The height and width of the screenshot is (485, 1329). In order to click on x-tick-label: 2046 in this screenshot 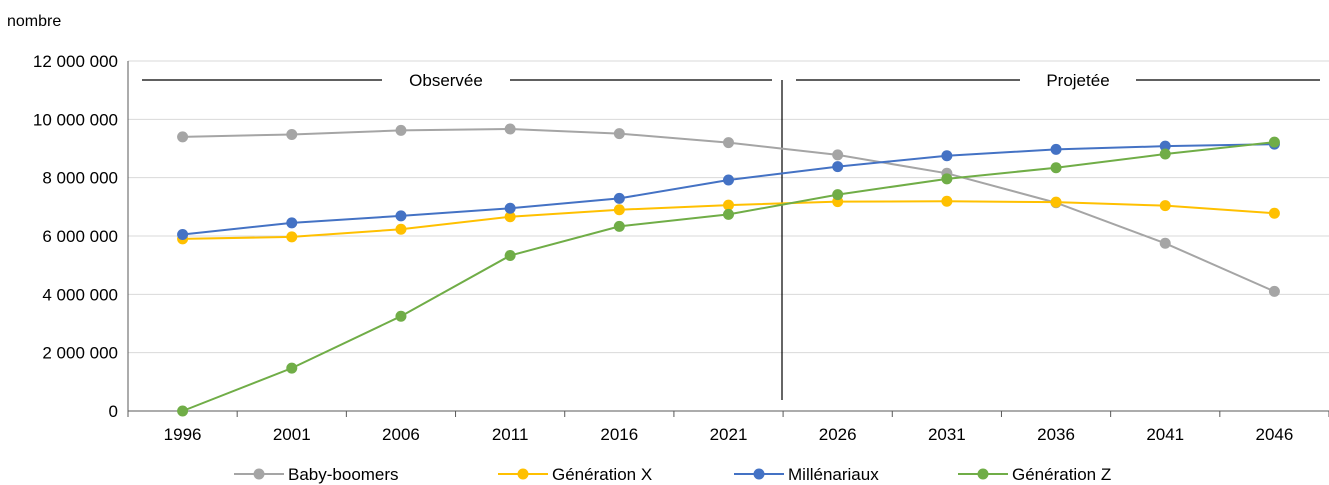, I will do `click(1274, 434)`.